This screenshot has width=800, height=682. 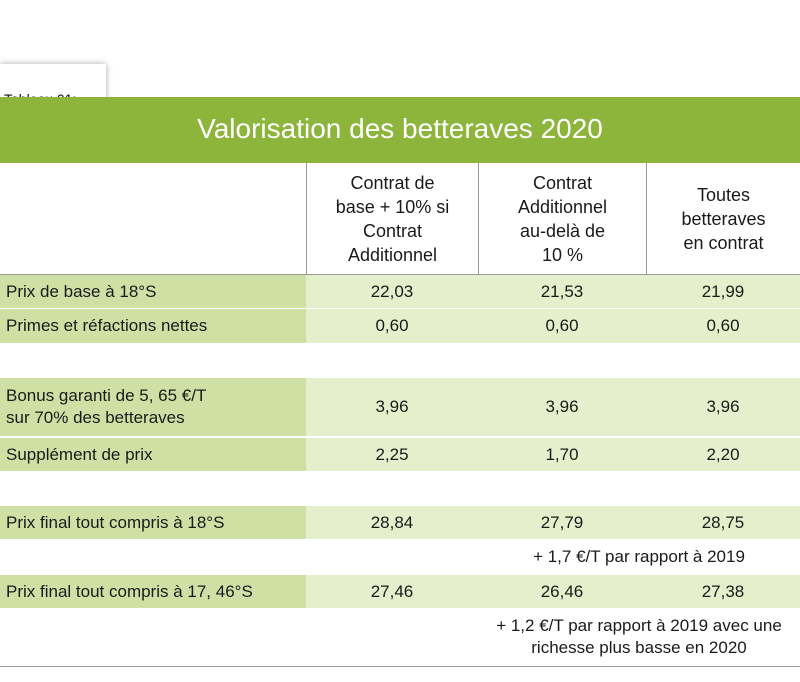 I want to click on row-value-toutes: 21,99, so click(x=723, y=291).